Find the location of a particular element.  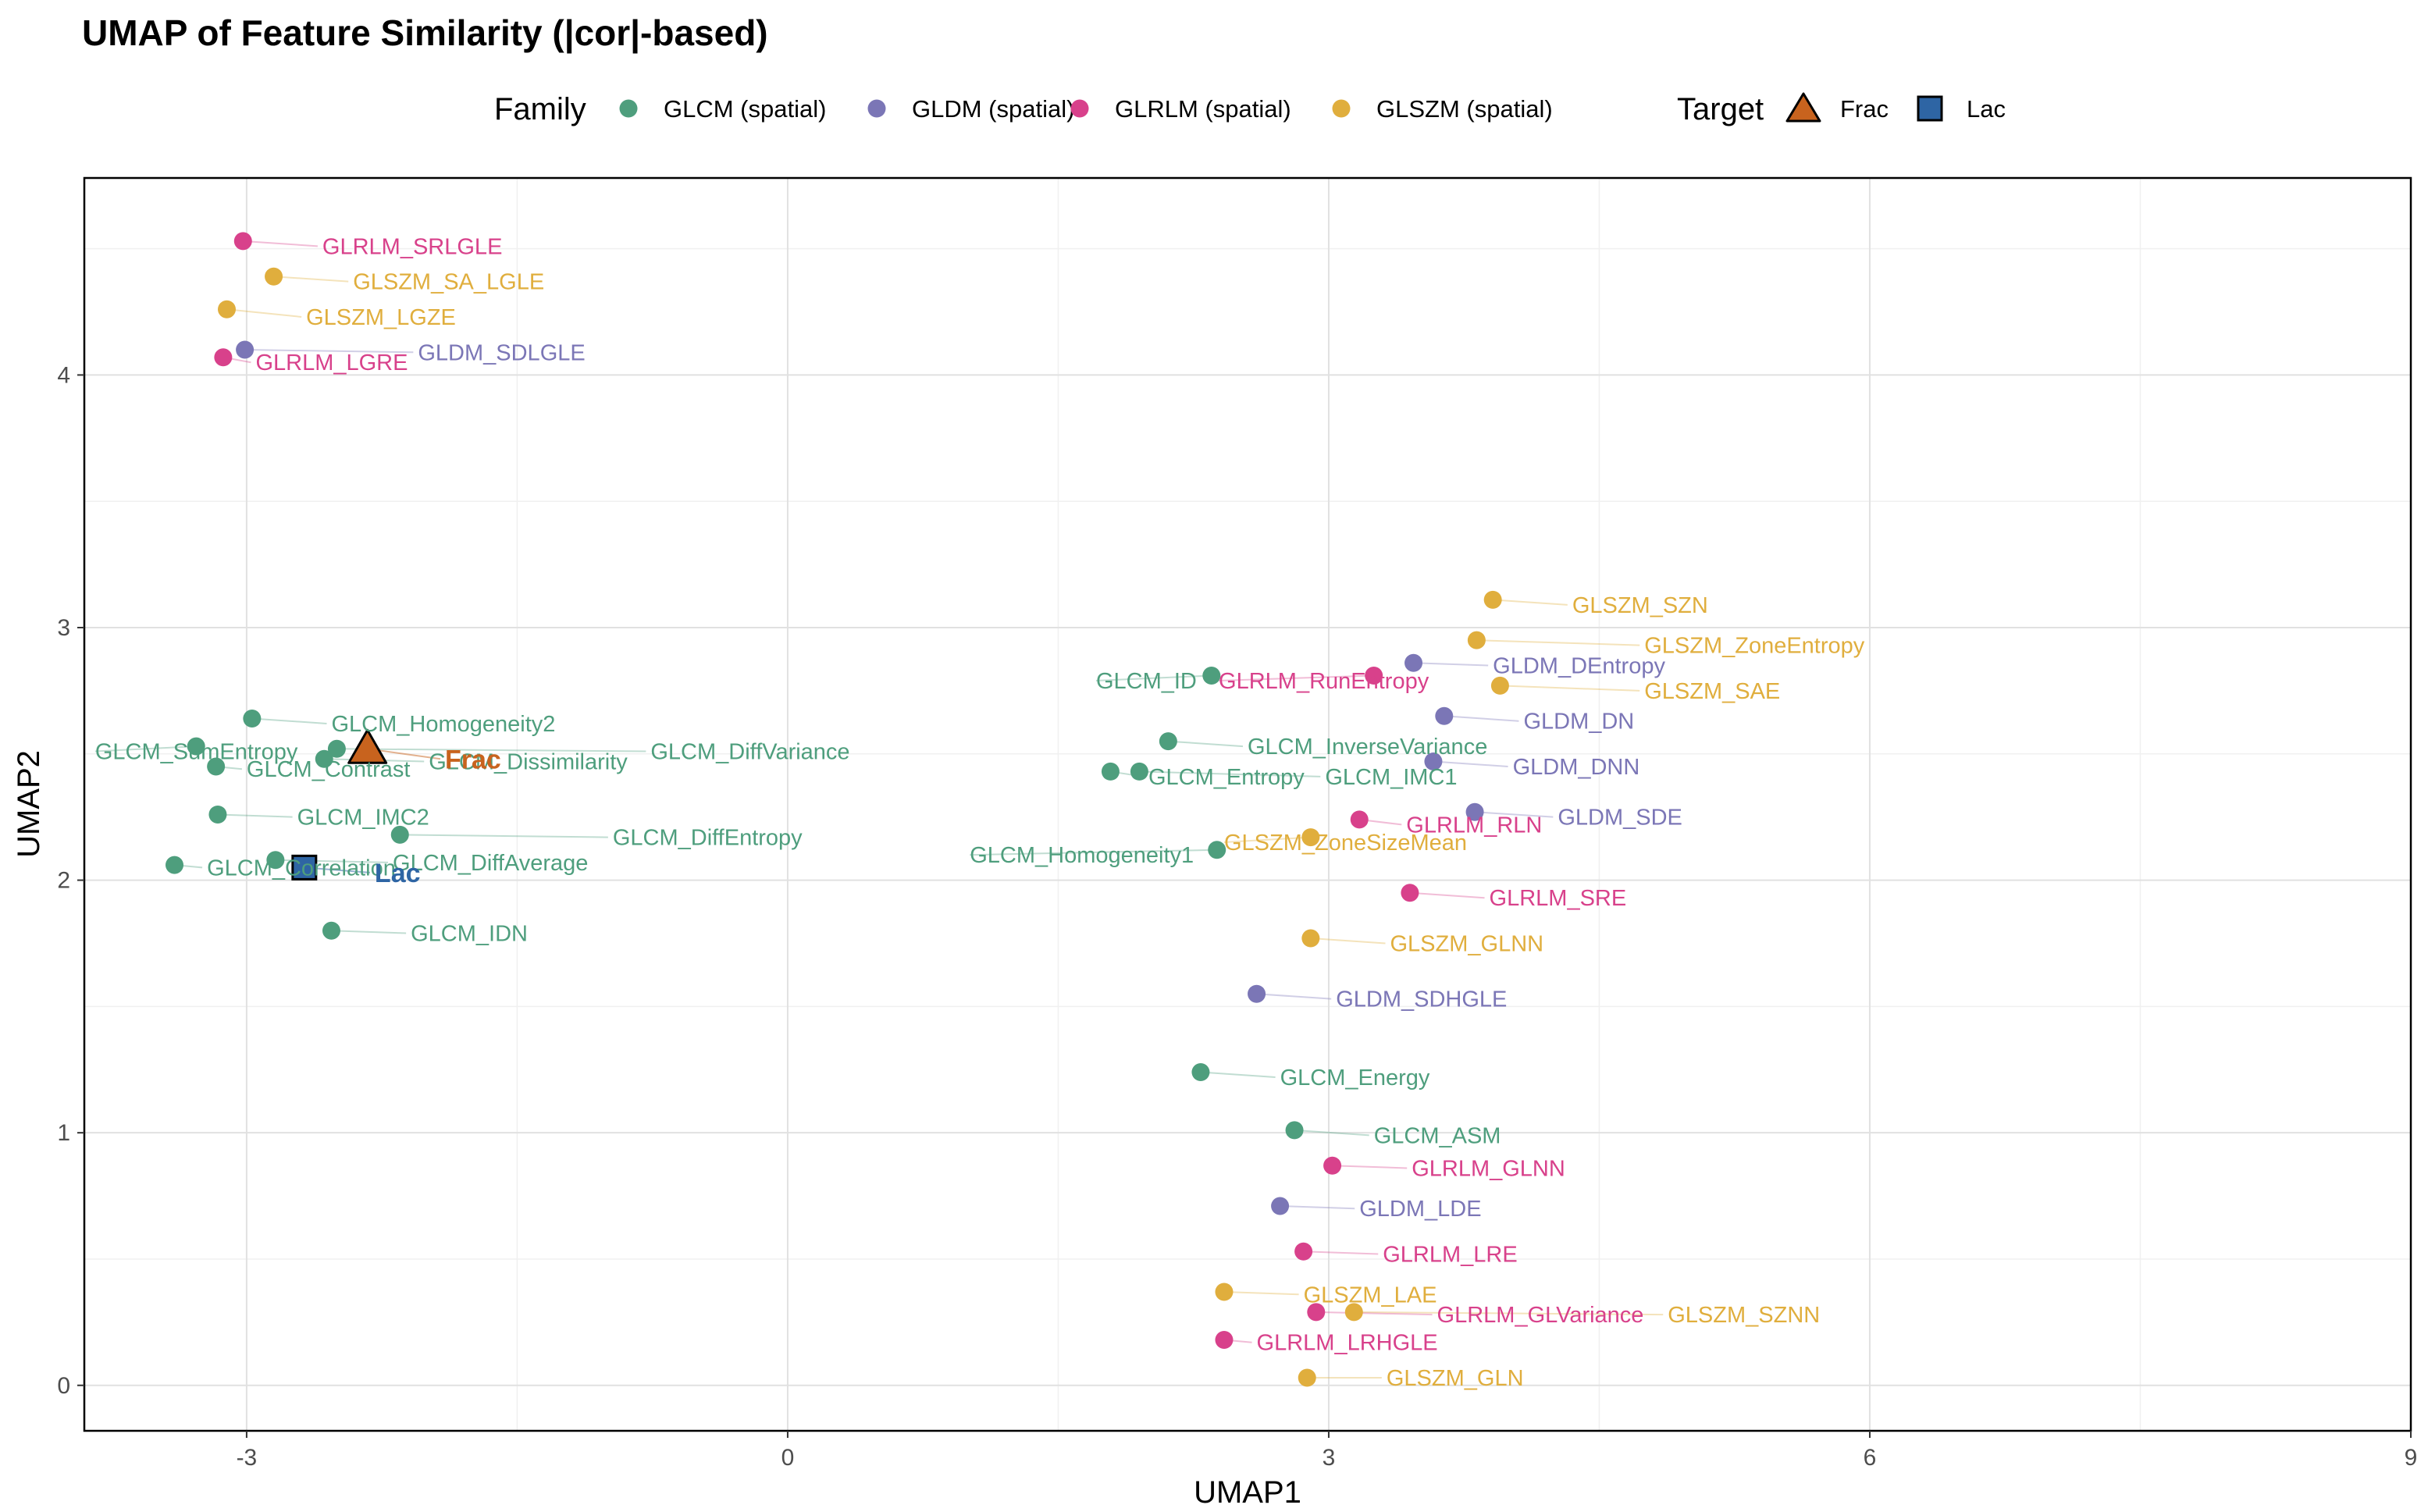

legend-key-frac is located at coordinates (1803, 107).